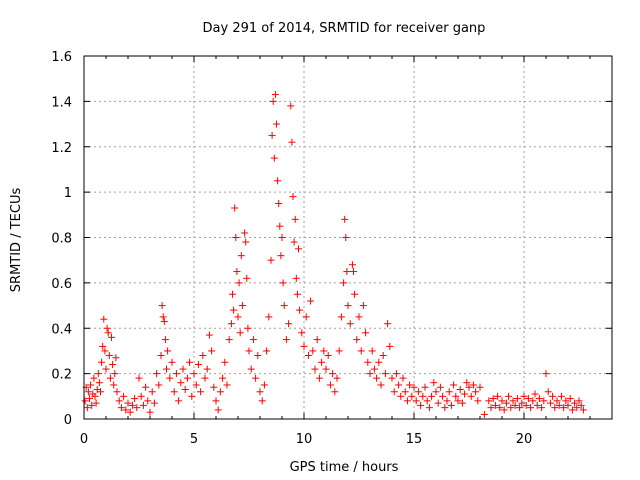 This screenshot has height=480, width=640. I want to click on y-tick-label: 1, so click(68, 193).